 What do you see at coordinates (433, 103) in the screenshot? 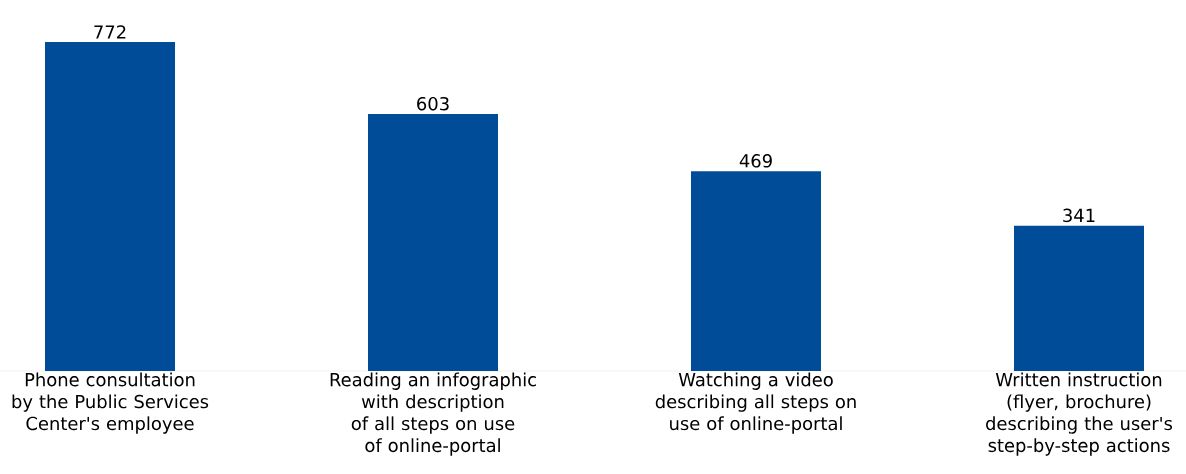
I see `data-label: 603` at bounding box center [433, 103].